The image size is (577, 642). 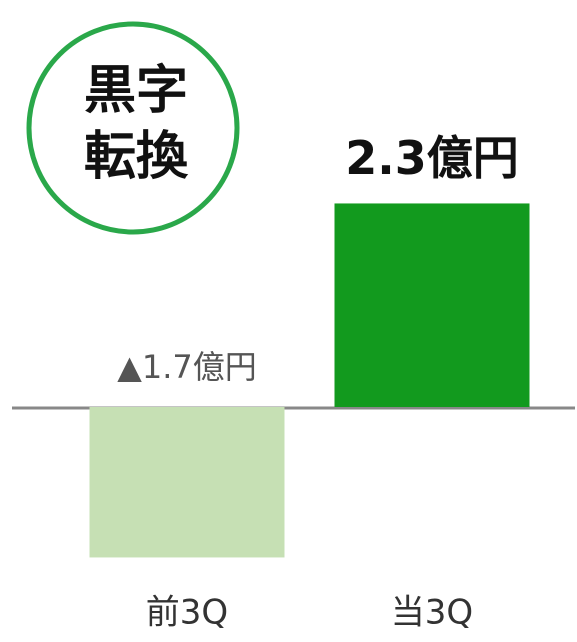 I want to click on badge-text: 黒字, so click(x=136, y=91).